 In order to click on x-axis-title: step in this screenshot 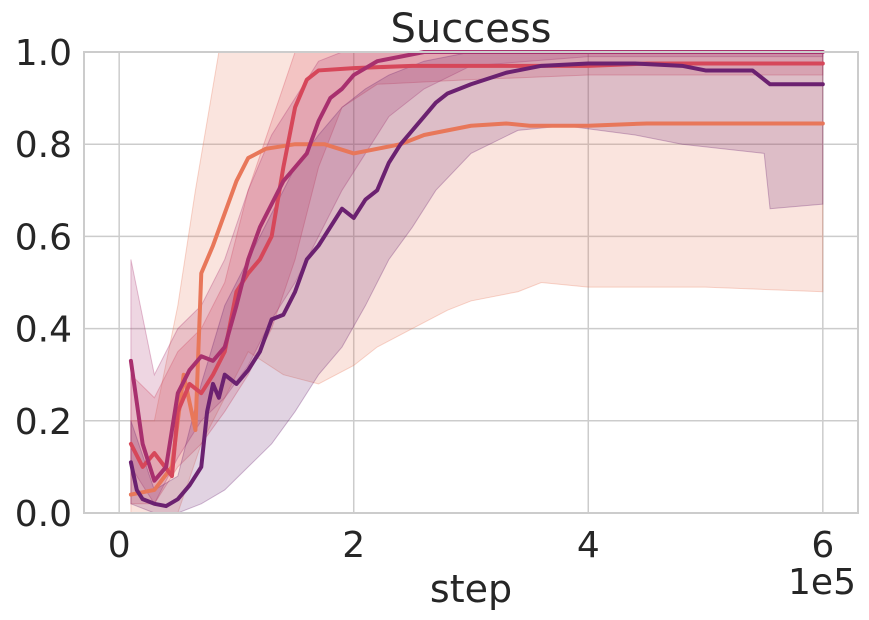, I will do `click(471, 589)`.